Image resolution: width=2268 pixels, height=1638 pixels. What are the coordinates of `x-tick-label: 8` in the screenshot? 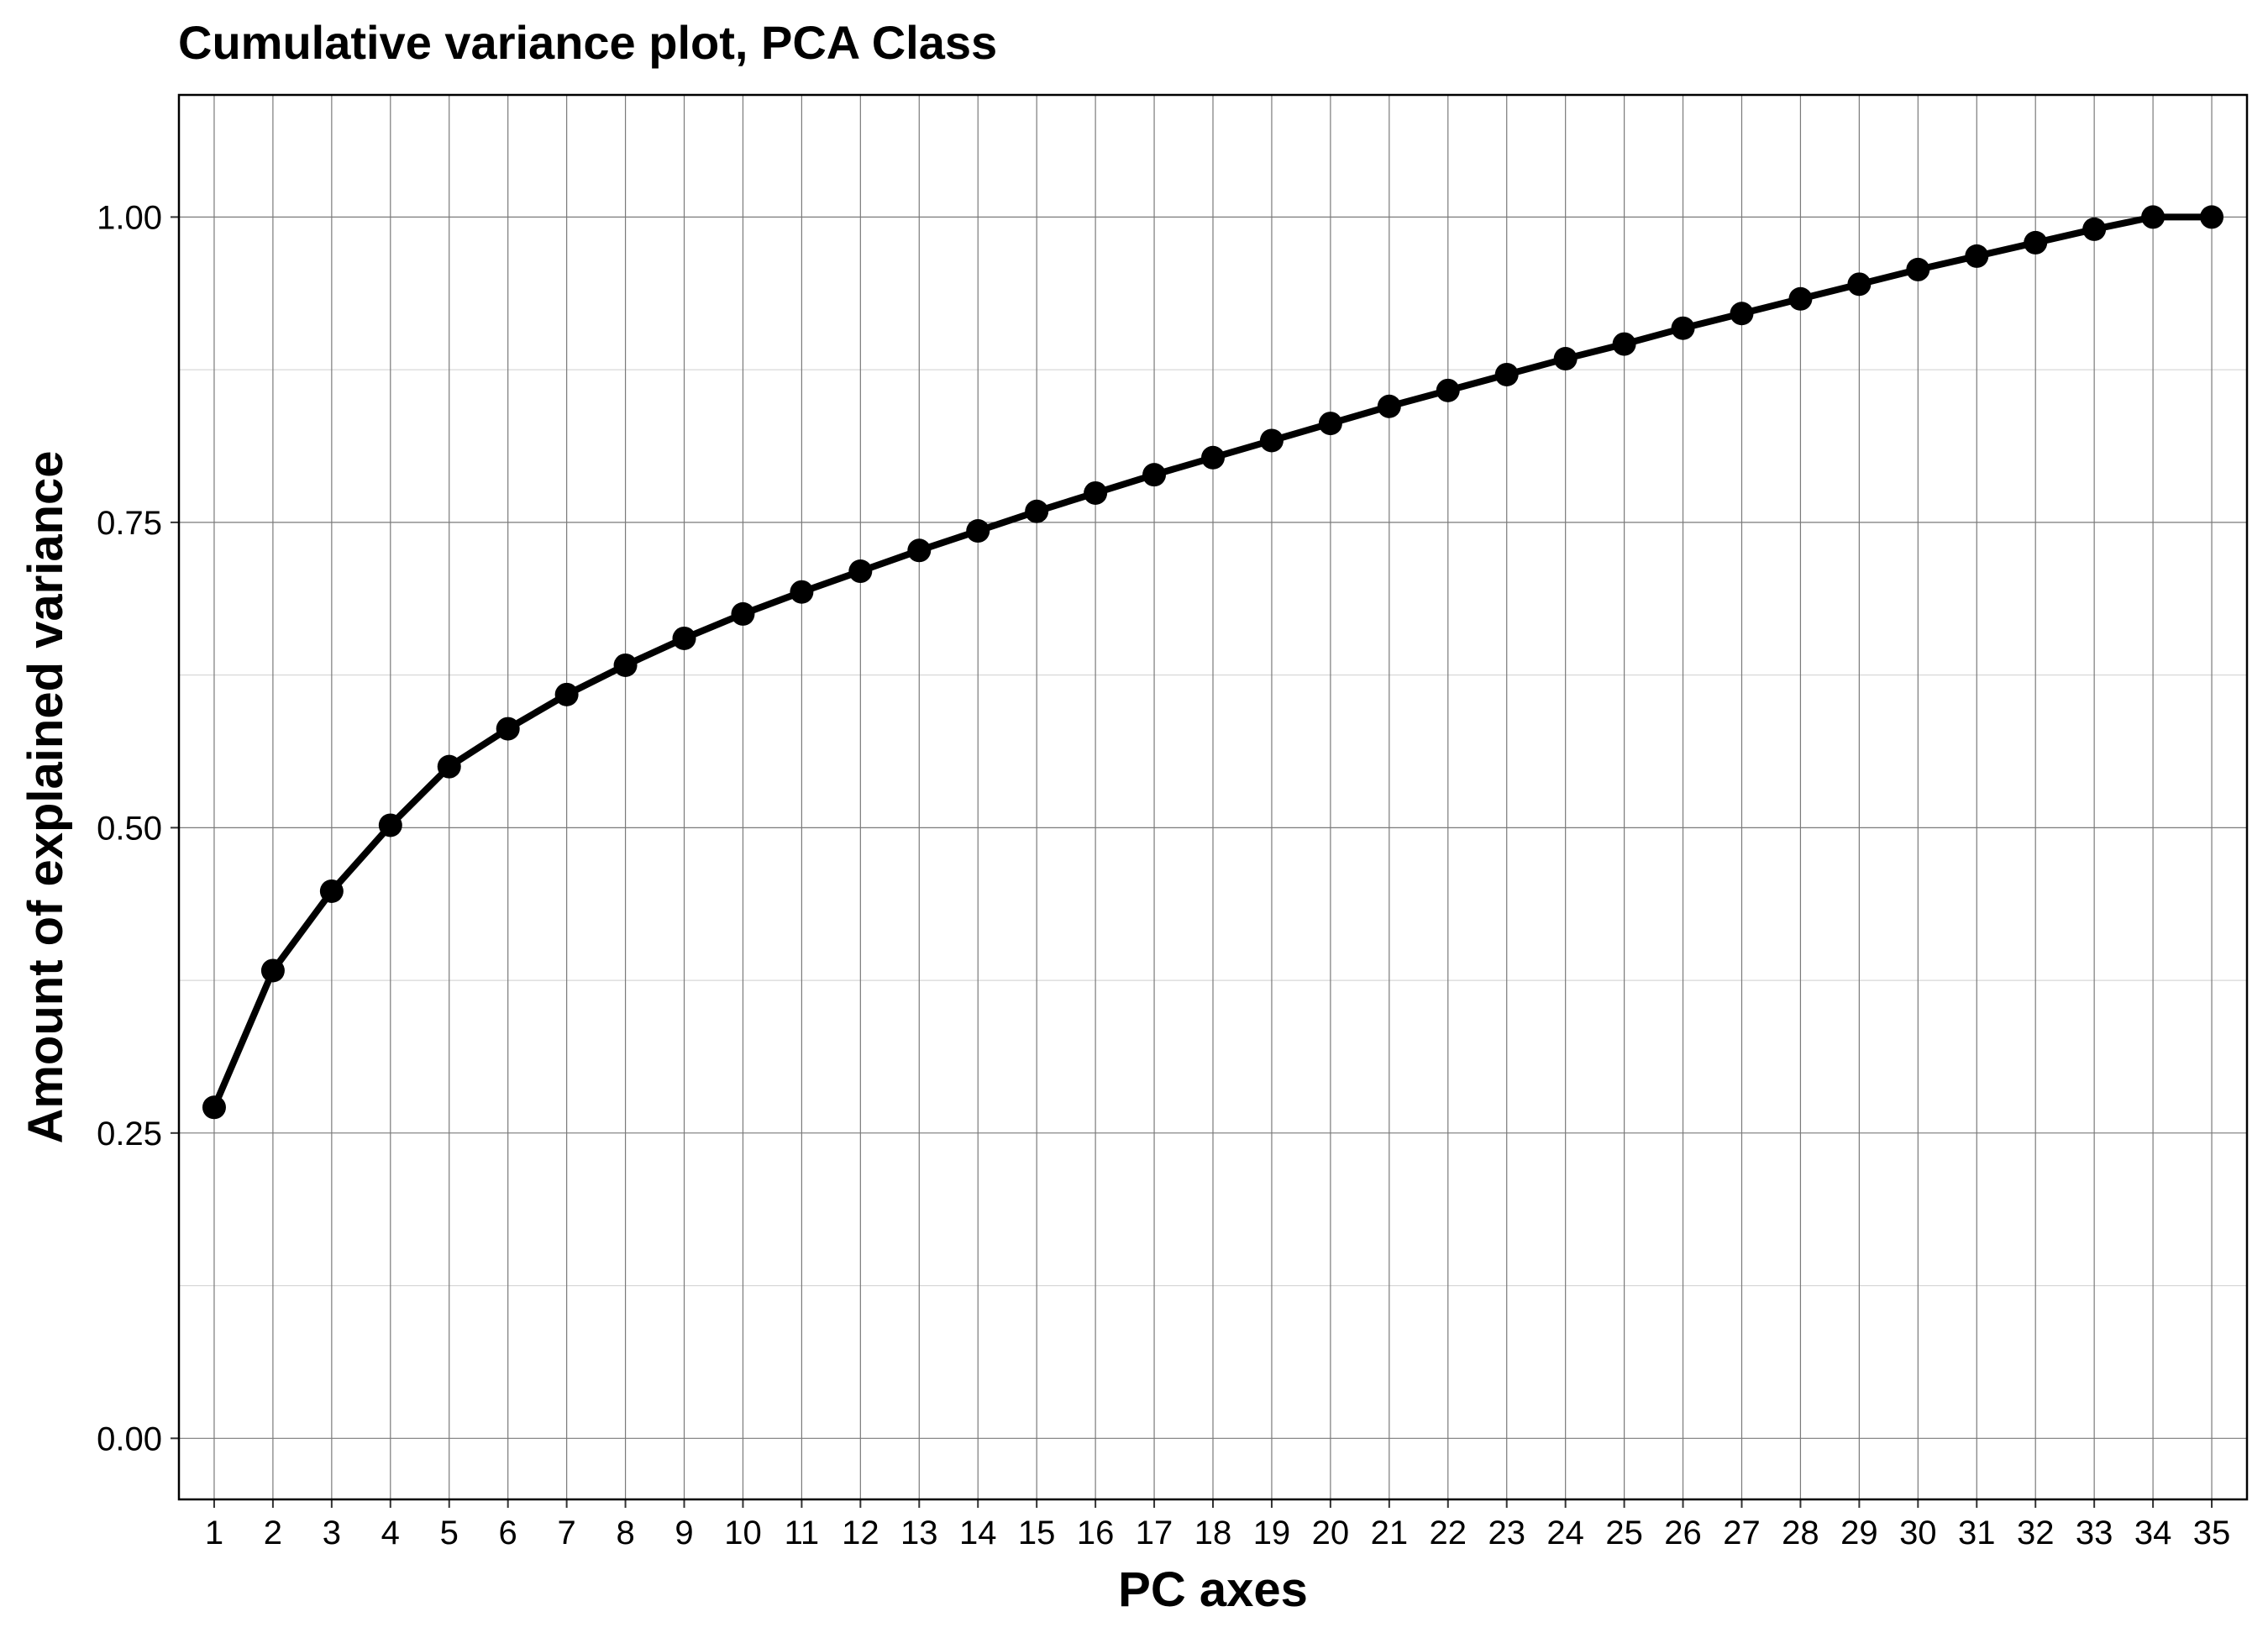 It's located at (625, 1533).